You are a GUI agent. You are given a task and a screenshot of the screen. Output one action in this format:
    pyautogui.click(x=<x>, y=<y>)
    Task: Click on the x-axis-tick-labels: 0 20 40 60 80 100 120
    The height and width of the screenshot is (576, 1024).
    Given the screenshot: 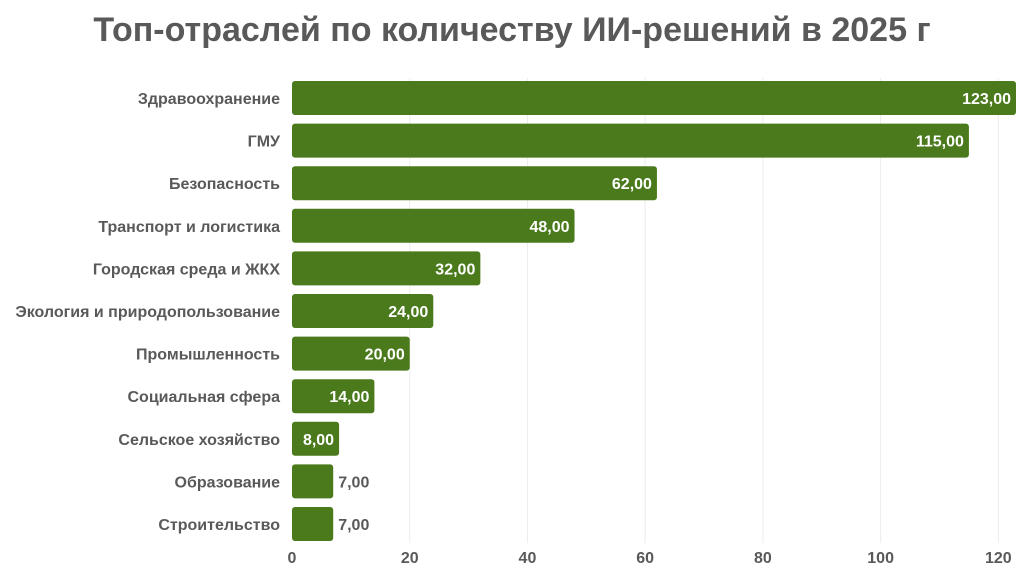 What is the action you would take?
    pyautogui.click(x=650, y=558)
    